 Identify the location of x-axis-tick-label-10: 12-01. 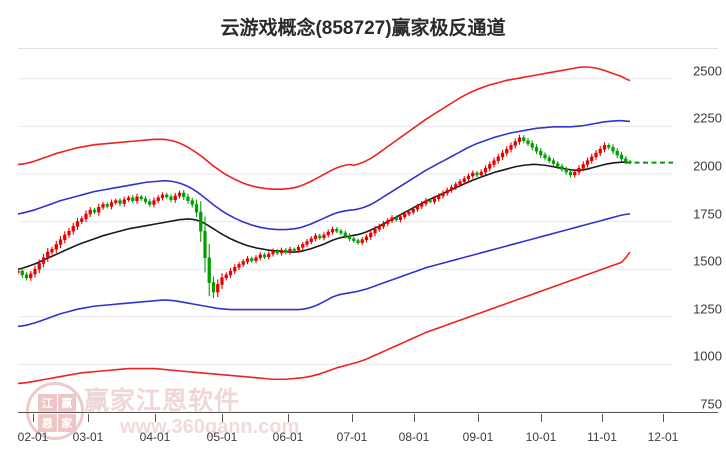
(663, 437).